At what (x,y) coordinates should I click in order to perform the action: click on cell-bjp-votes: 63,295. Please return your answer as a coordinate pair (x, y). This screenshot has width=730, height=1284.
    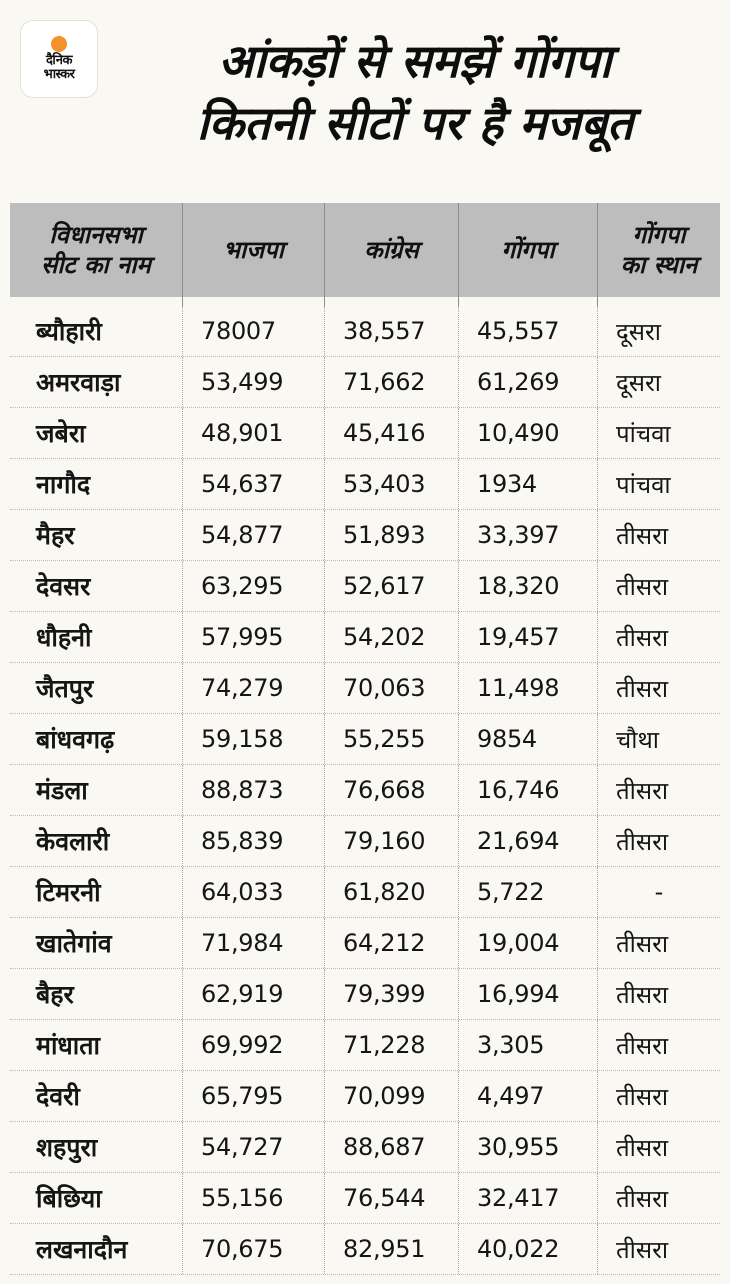
    Looking at the image, I should click on (253, 586).